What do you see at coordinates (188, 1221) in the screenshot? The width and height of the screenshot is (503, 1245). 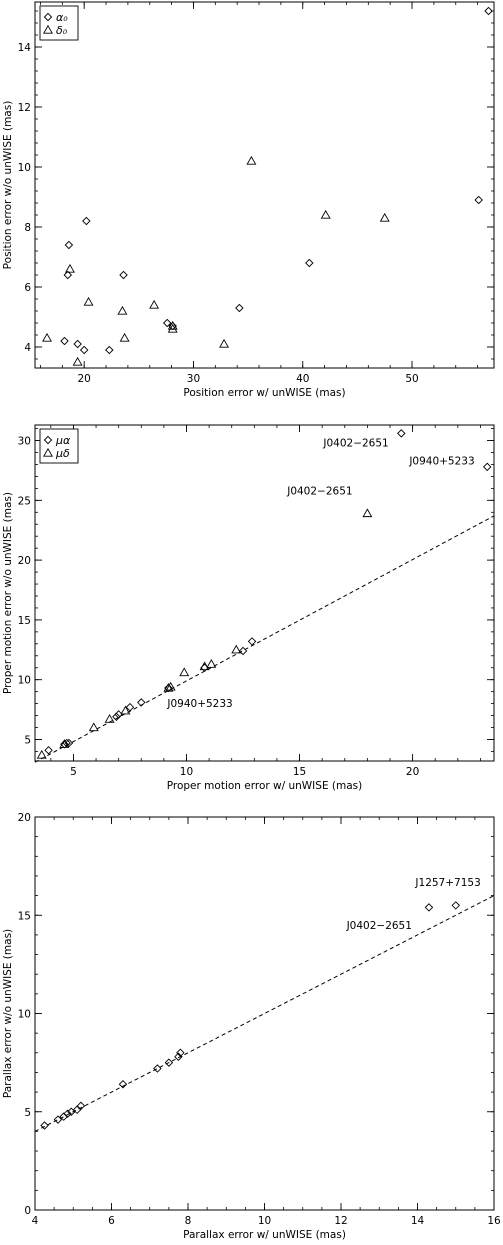 I see `x-tick-label: 8` at bounding box center [188, 1221].